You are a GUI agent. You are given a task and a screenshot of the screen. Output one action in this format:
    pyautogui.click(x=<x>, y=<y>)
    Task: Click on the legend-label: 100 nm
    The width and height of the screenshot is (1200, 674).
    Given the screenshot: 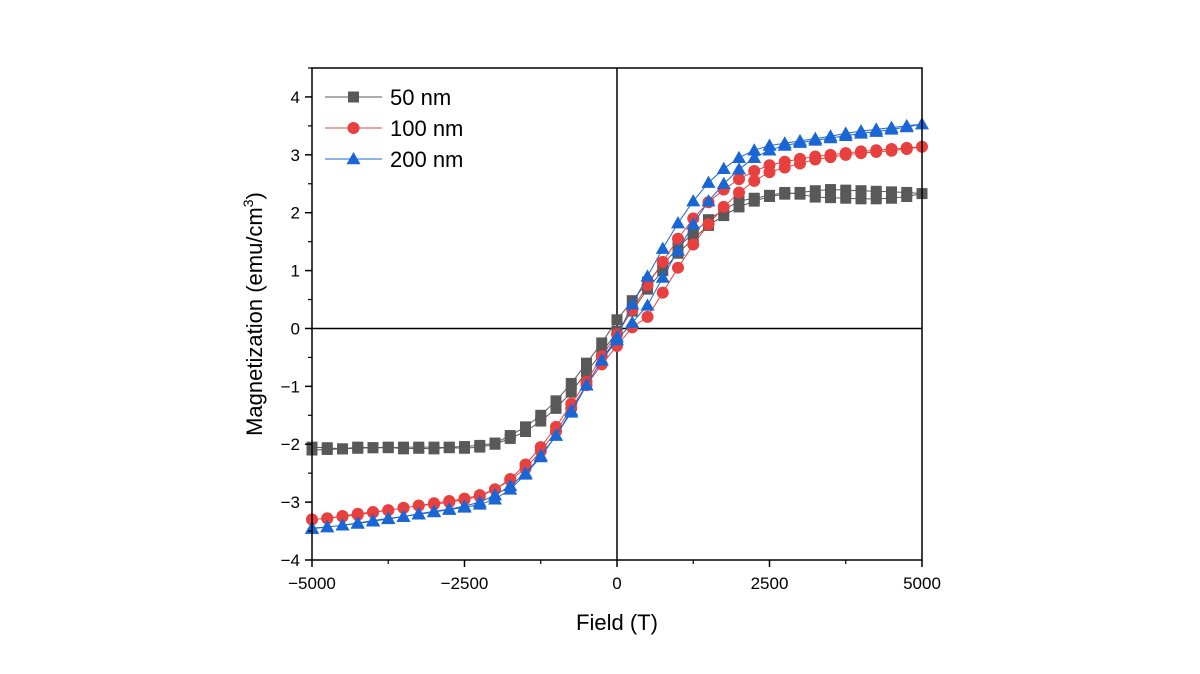 What is the action you would take?
    pyautogui.click(x=426, y=128)
    